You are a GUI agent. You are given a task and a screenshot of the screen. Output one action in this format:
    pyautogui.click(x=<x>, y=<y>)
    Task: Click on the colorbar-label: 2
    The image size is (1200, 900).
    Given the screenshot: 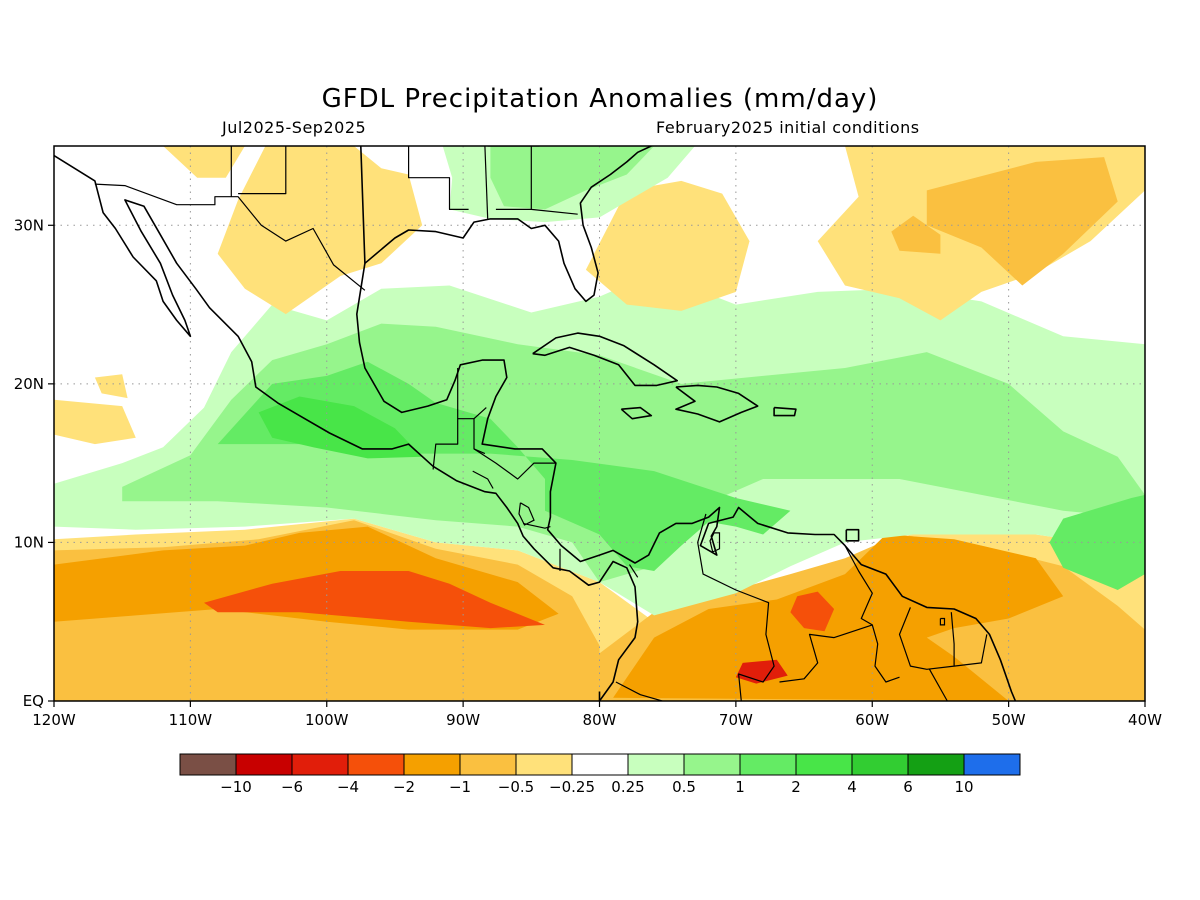 What is the action you would take?
    pyautogui.click(x=796, y=787)
    